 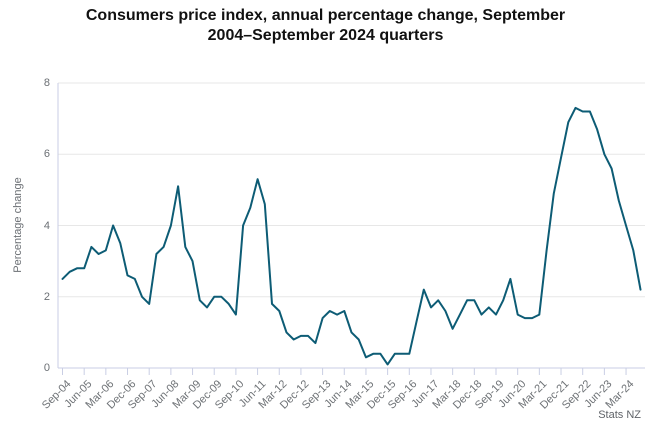 What do you see at coordinates (46, 368) in the screenshot?
I see `y-axis-tick-label: 0` at bounding box center [46, 368].